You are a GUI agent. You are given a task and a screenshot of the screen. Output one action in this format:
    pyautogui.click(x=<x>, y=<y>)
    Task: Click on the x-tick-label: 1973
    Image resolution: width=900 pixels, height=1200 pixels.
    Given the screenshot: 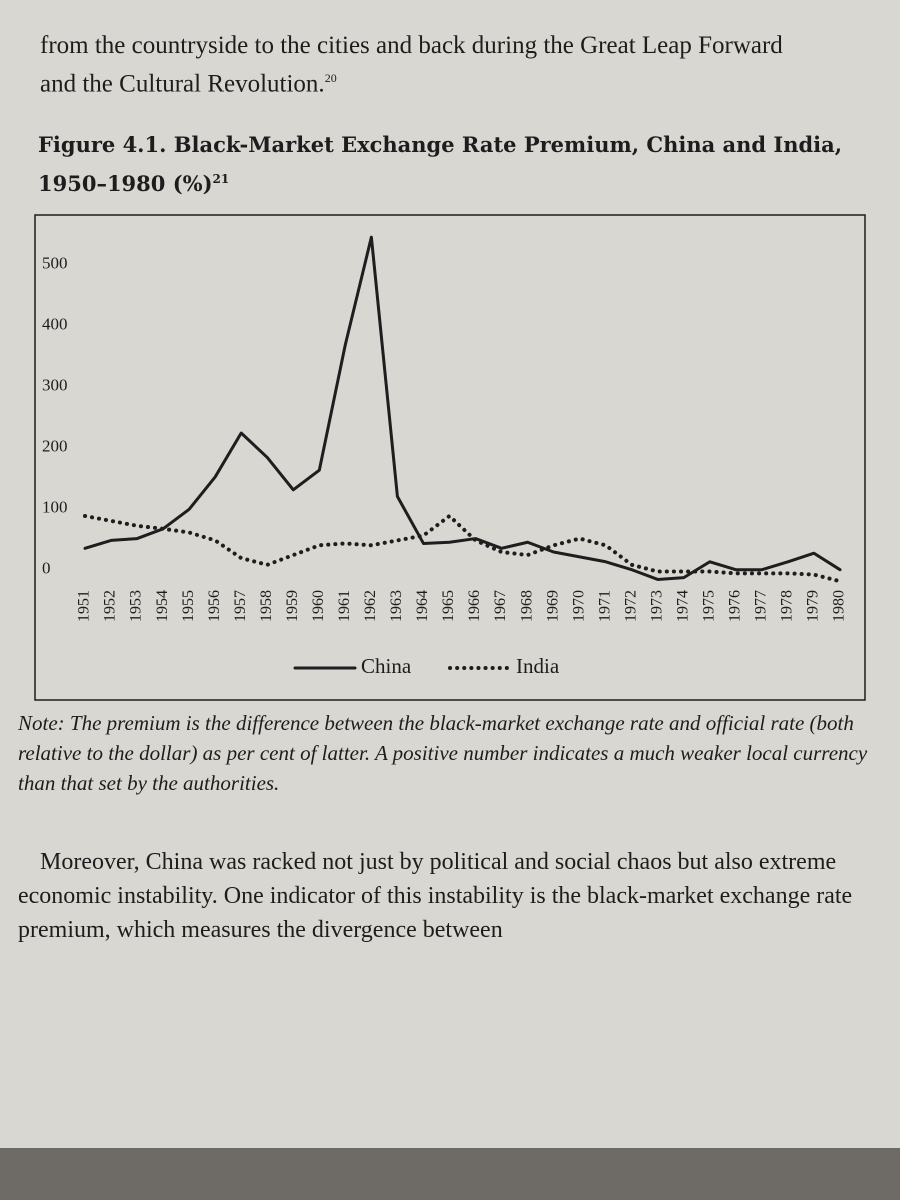 What is the action you would take?
    pyautogui.click(x=656, y=606)
    